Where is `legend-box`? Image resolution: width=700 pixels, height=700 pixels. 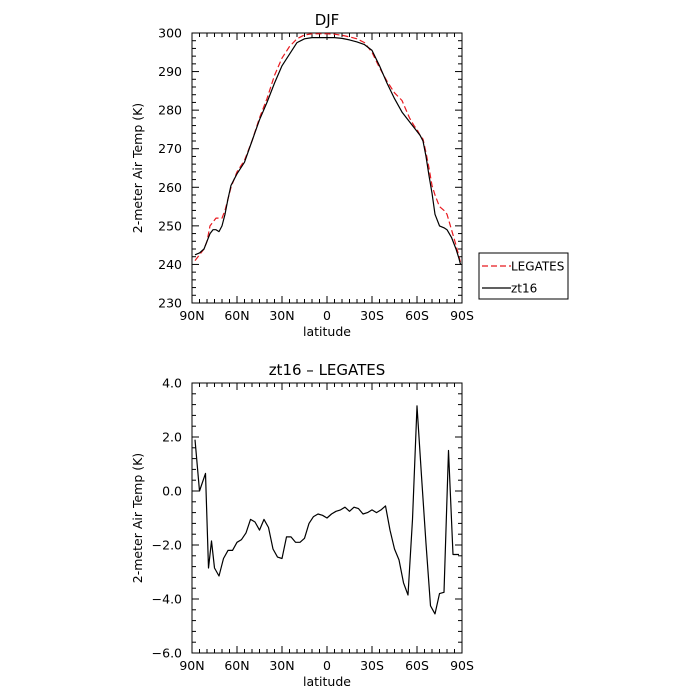
legend-box is located at coordinates (523, 276).